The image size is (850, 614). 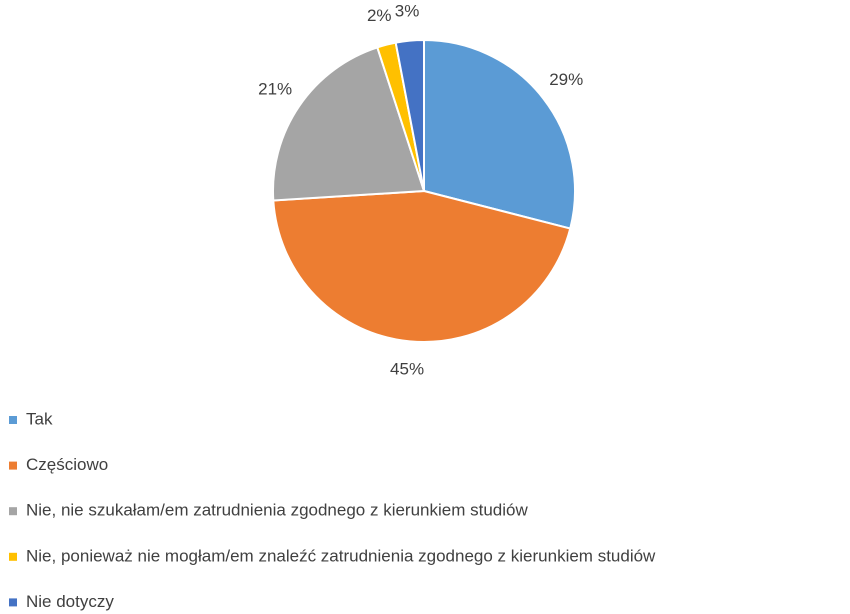 I want to click on data-label: 21%, so click(x=275, y=88).